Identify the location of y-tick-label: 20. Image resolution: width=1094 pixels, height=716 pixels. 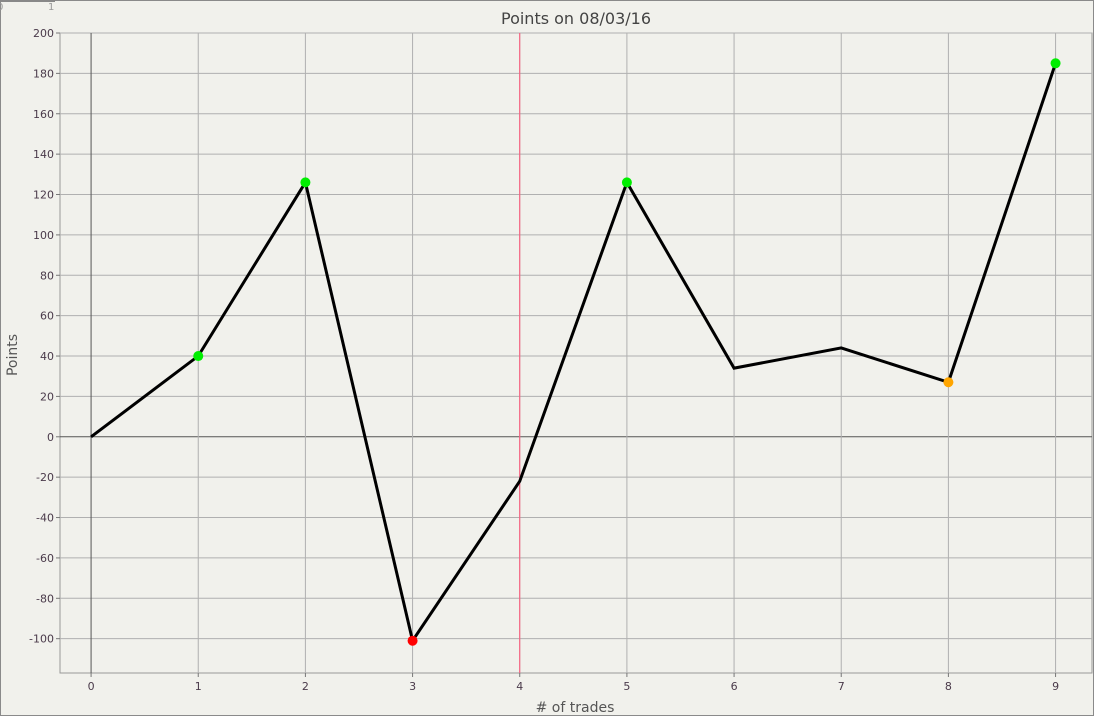
(47, 396).